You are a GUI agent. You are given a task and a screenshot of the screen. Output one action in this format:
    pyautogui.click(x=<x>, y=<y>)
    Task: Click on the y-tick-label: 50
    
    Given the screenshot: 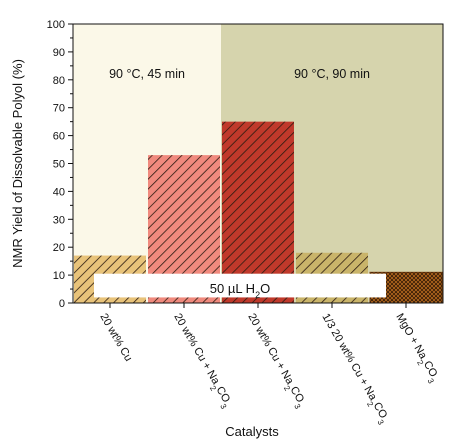 What is the action you would take?
    pyautogui.click(x=59, y=165)
    